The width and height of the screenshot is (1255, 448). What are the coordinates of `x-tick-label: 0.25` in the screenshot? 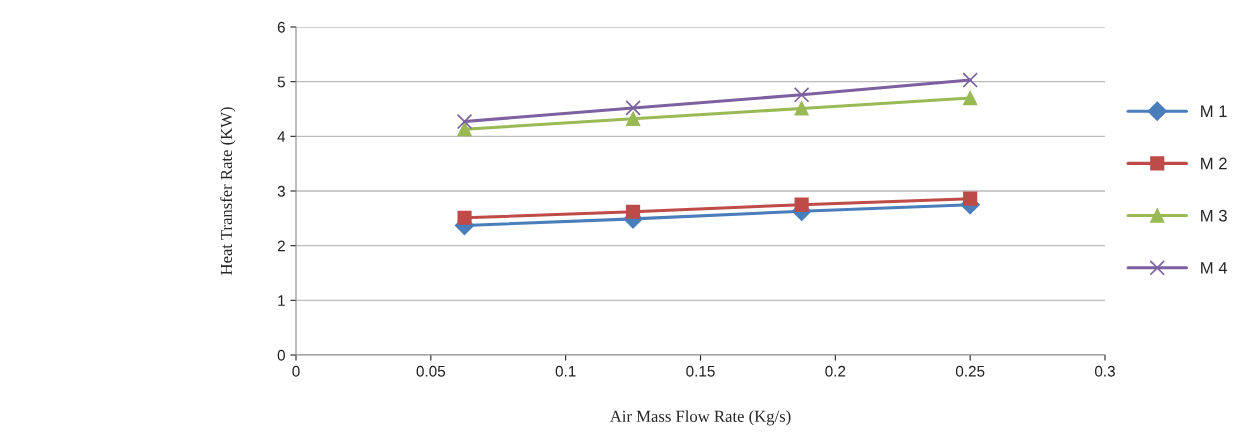 It's located at (970, 371).